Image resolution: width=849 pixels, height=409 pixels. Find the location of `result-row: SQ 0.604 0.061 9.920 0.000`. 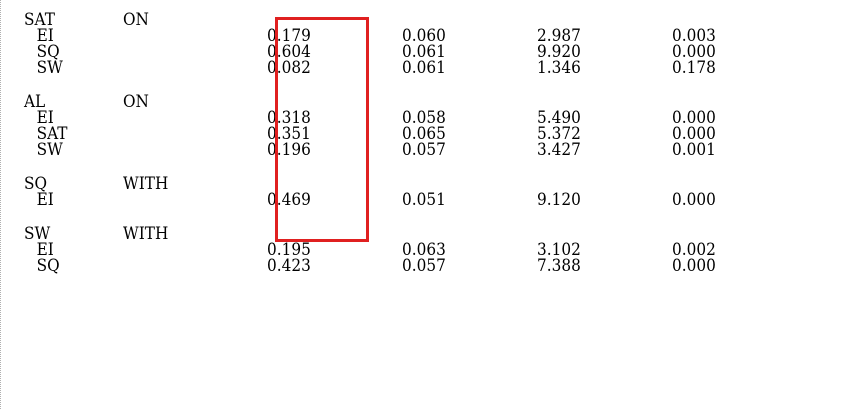

result-row: SQ 0.604 0.061 9.920 0.000 is located at coordinates (393, 52).